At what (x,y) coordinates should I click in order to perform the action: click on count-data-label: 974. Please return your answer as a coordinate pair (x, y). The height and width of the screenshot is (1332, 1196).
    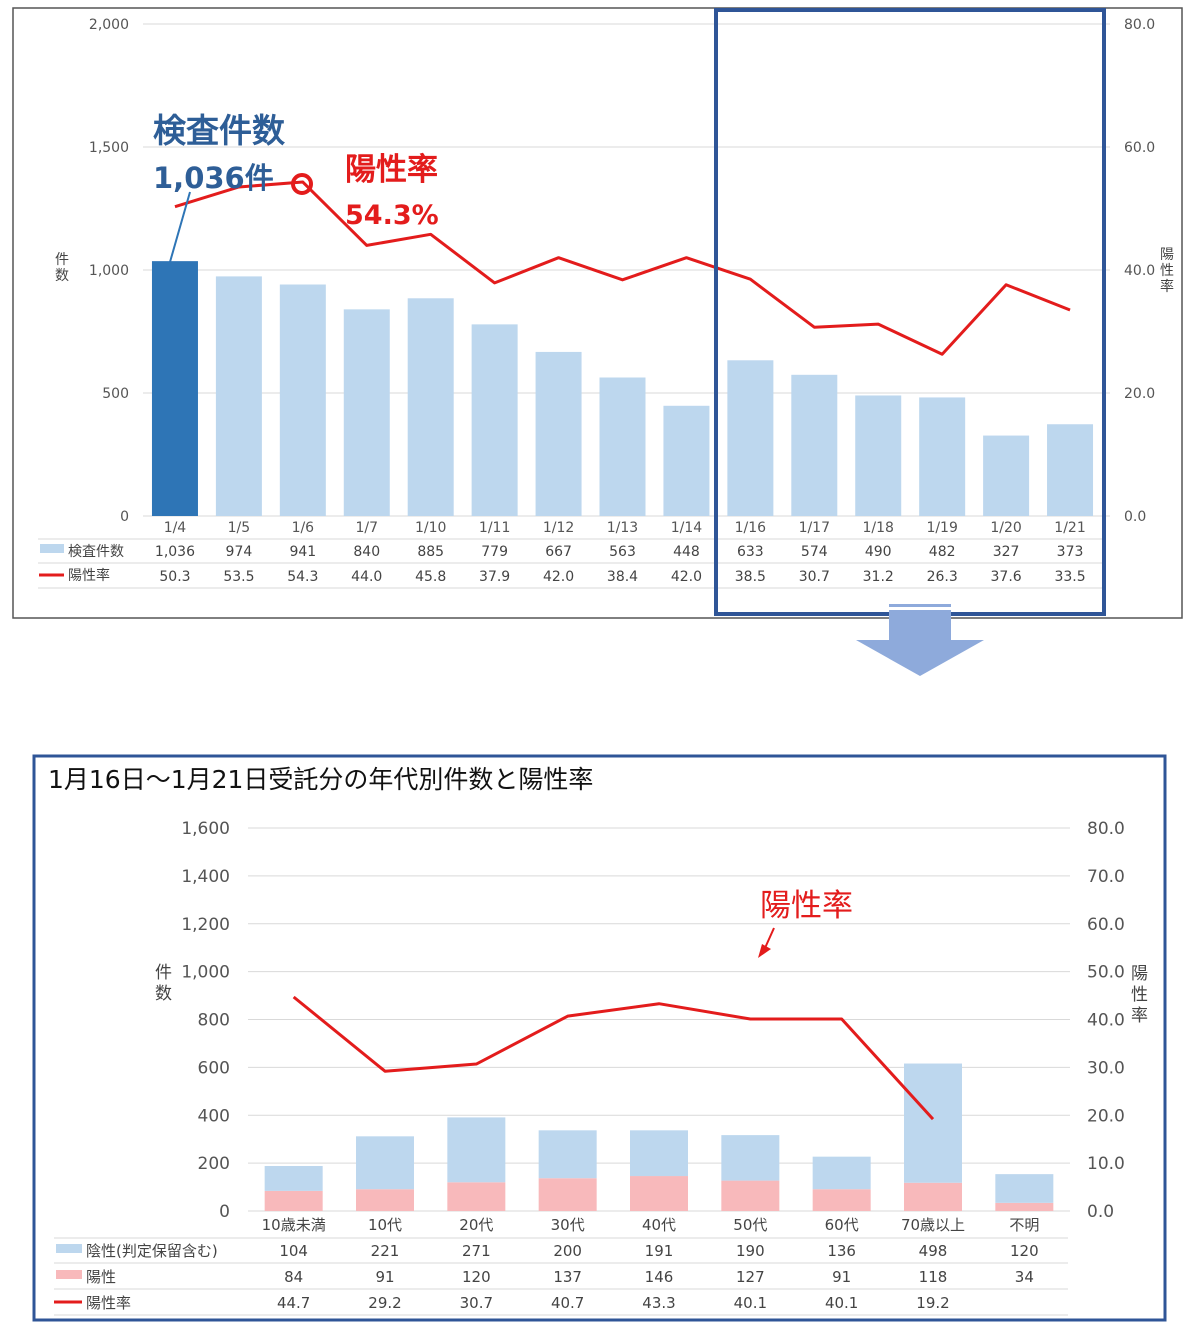
    Looking at the image, I should click on (239, 552).